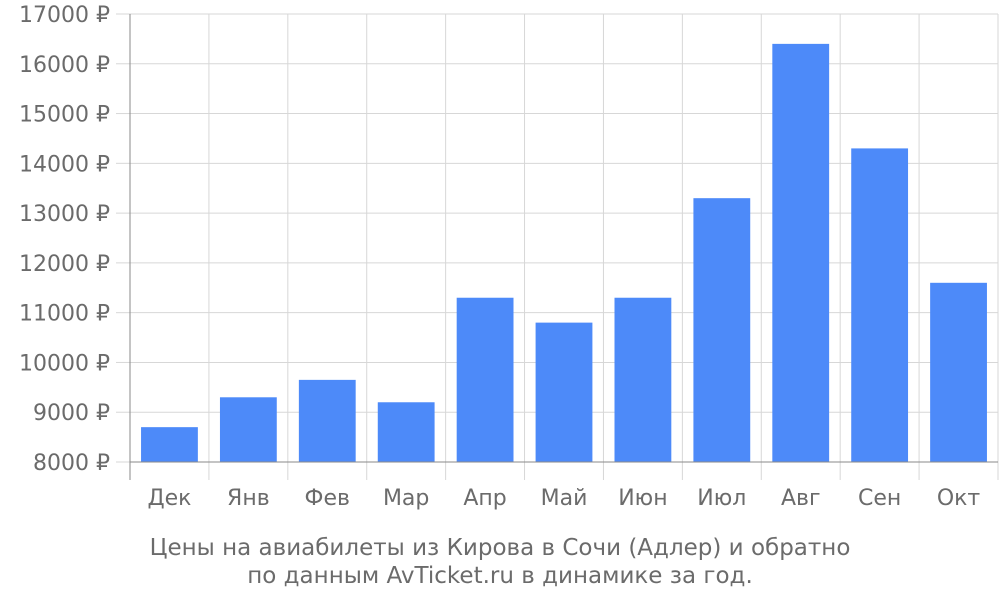  What do you see at coordinates (801, 498) in the screenshot?
I see `x-tick-label: Авг` at bounding box center [801, 498].